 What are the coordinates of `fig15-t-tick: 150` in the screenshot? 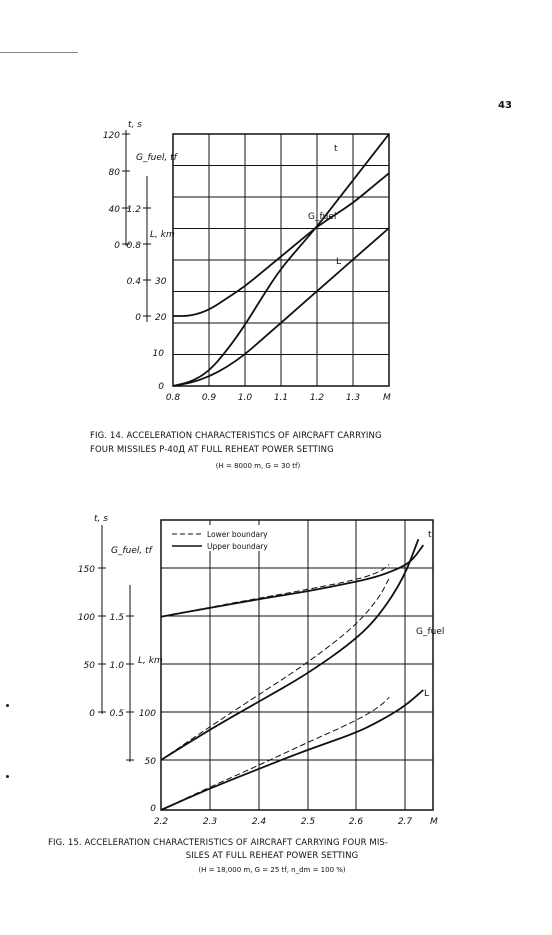 It's located at (86, 570).